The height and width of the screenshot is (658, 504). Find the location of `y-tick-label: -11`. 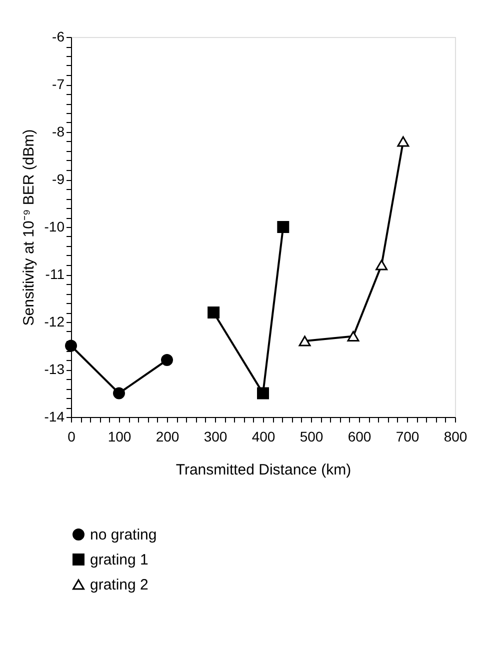

y-tick-label: -11 is located at coordinates (55, 274).